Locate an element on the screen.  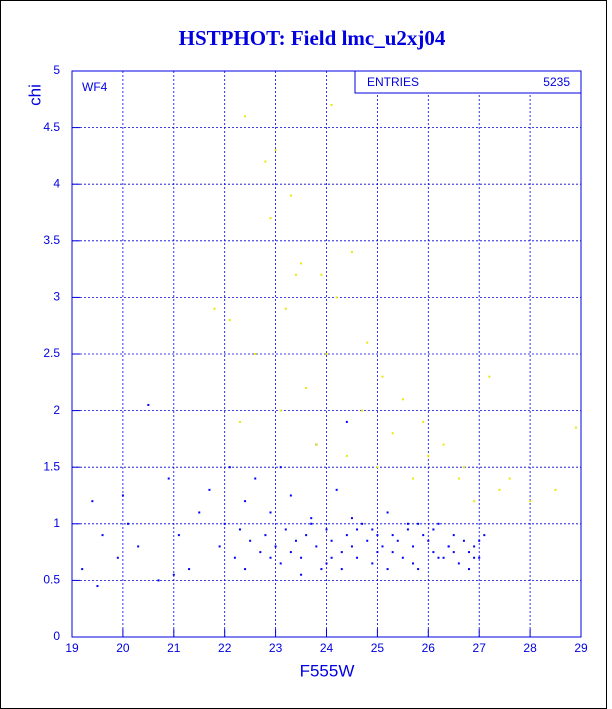
x-tick-label: 28 is located at coordinates (530, 648).